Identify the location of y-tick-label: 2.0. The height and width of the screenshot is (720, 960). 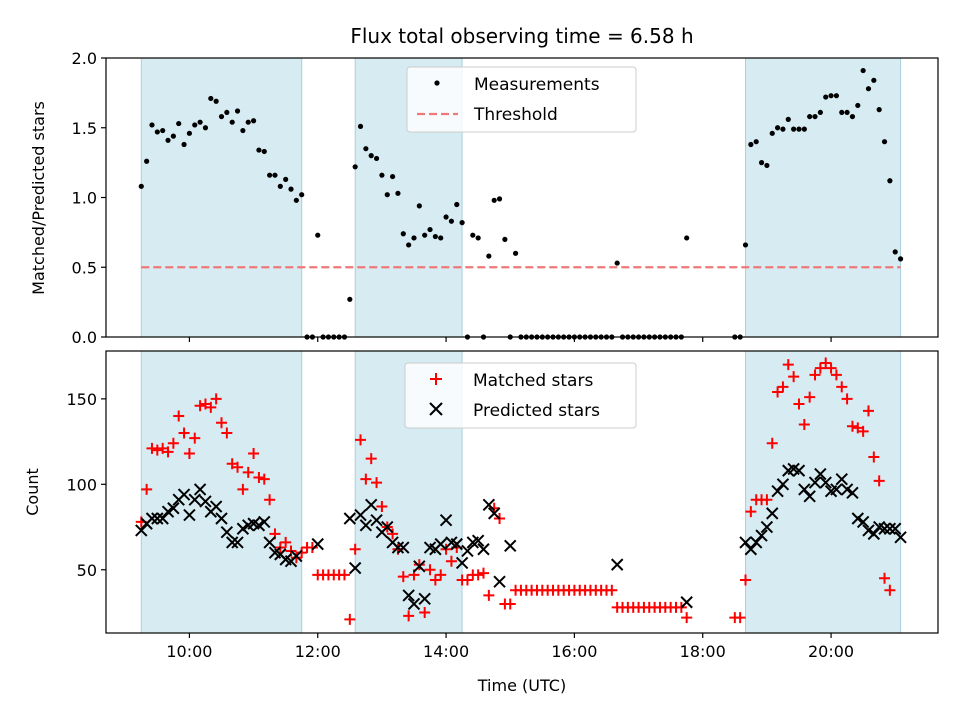
(84, 58).